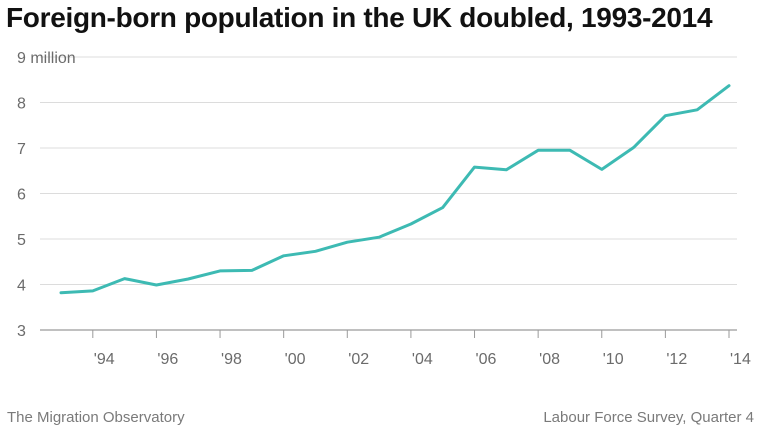  What do you see at coordinates (21, 195) in the screenshot?
I see `y-tick-label: 6` at bounding box center [21, 195].